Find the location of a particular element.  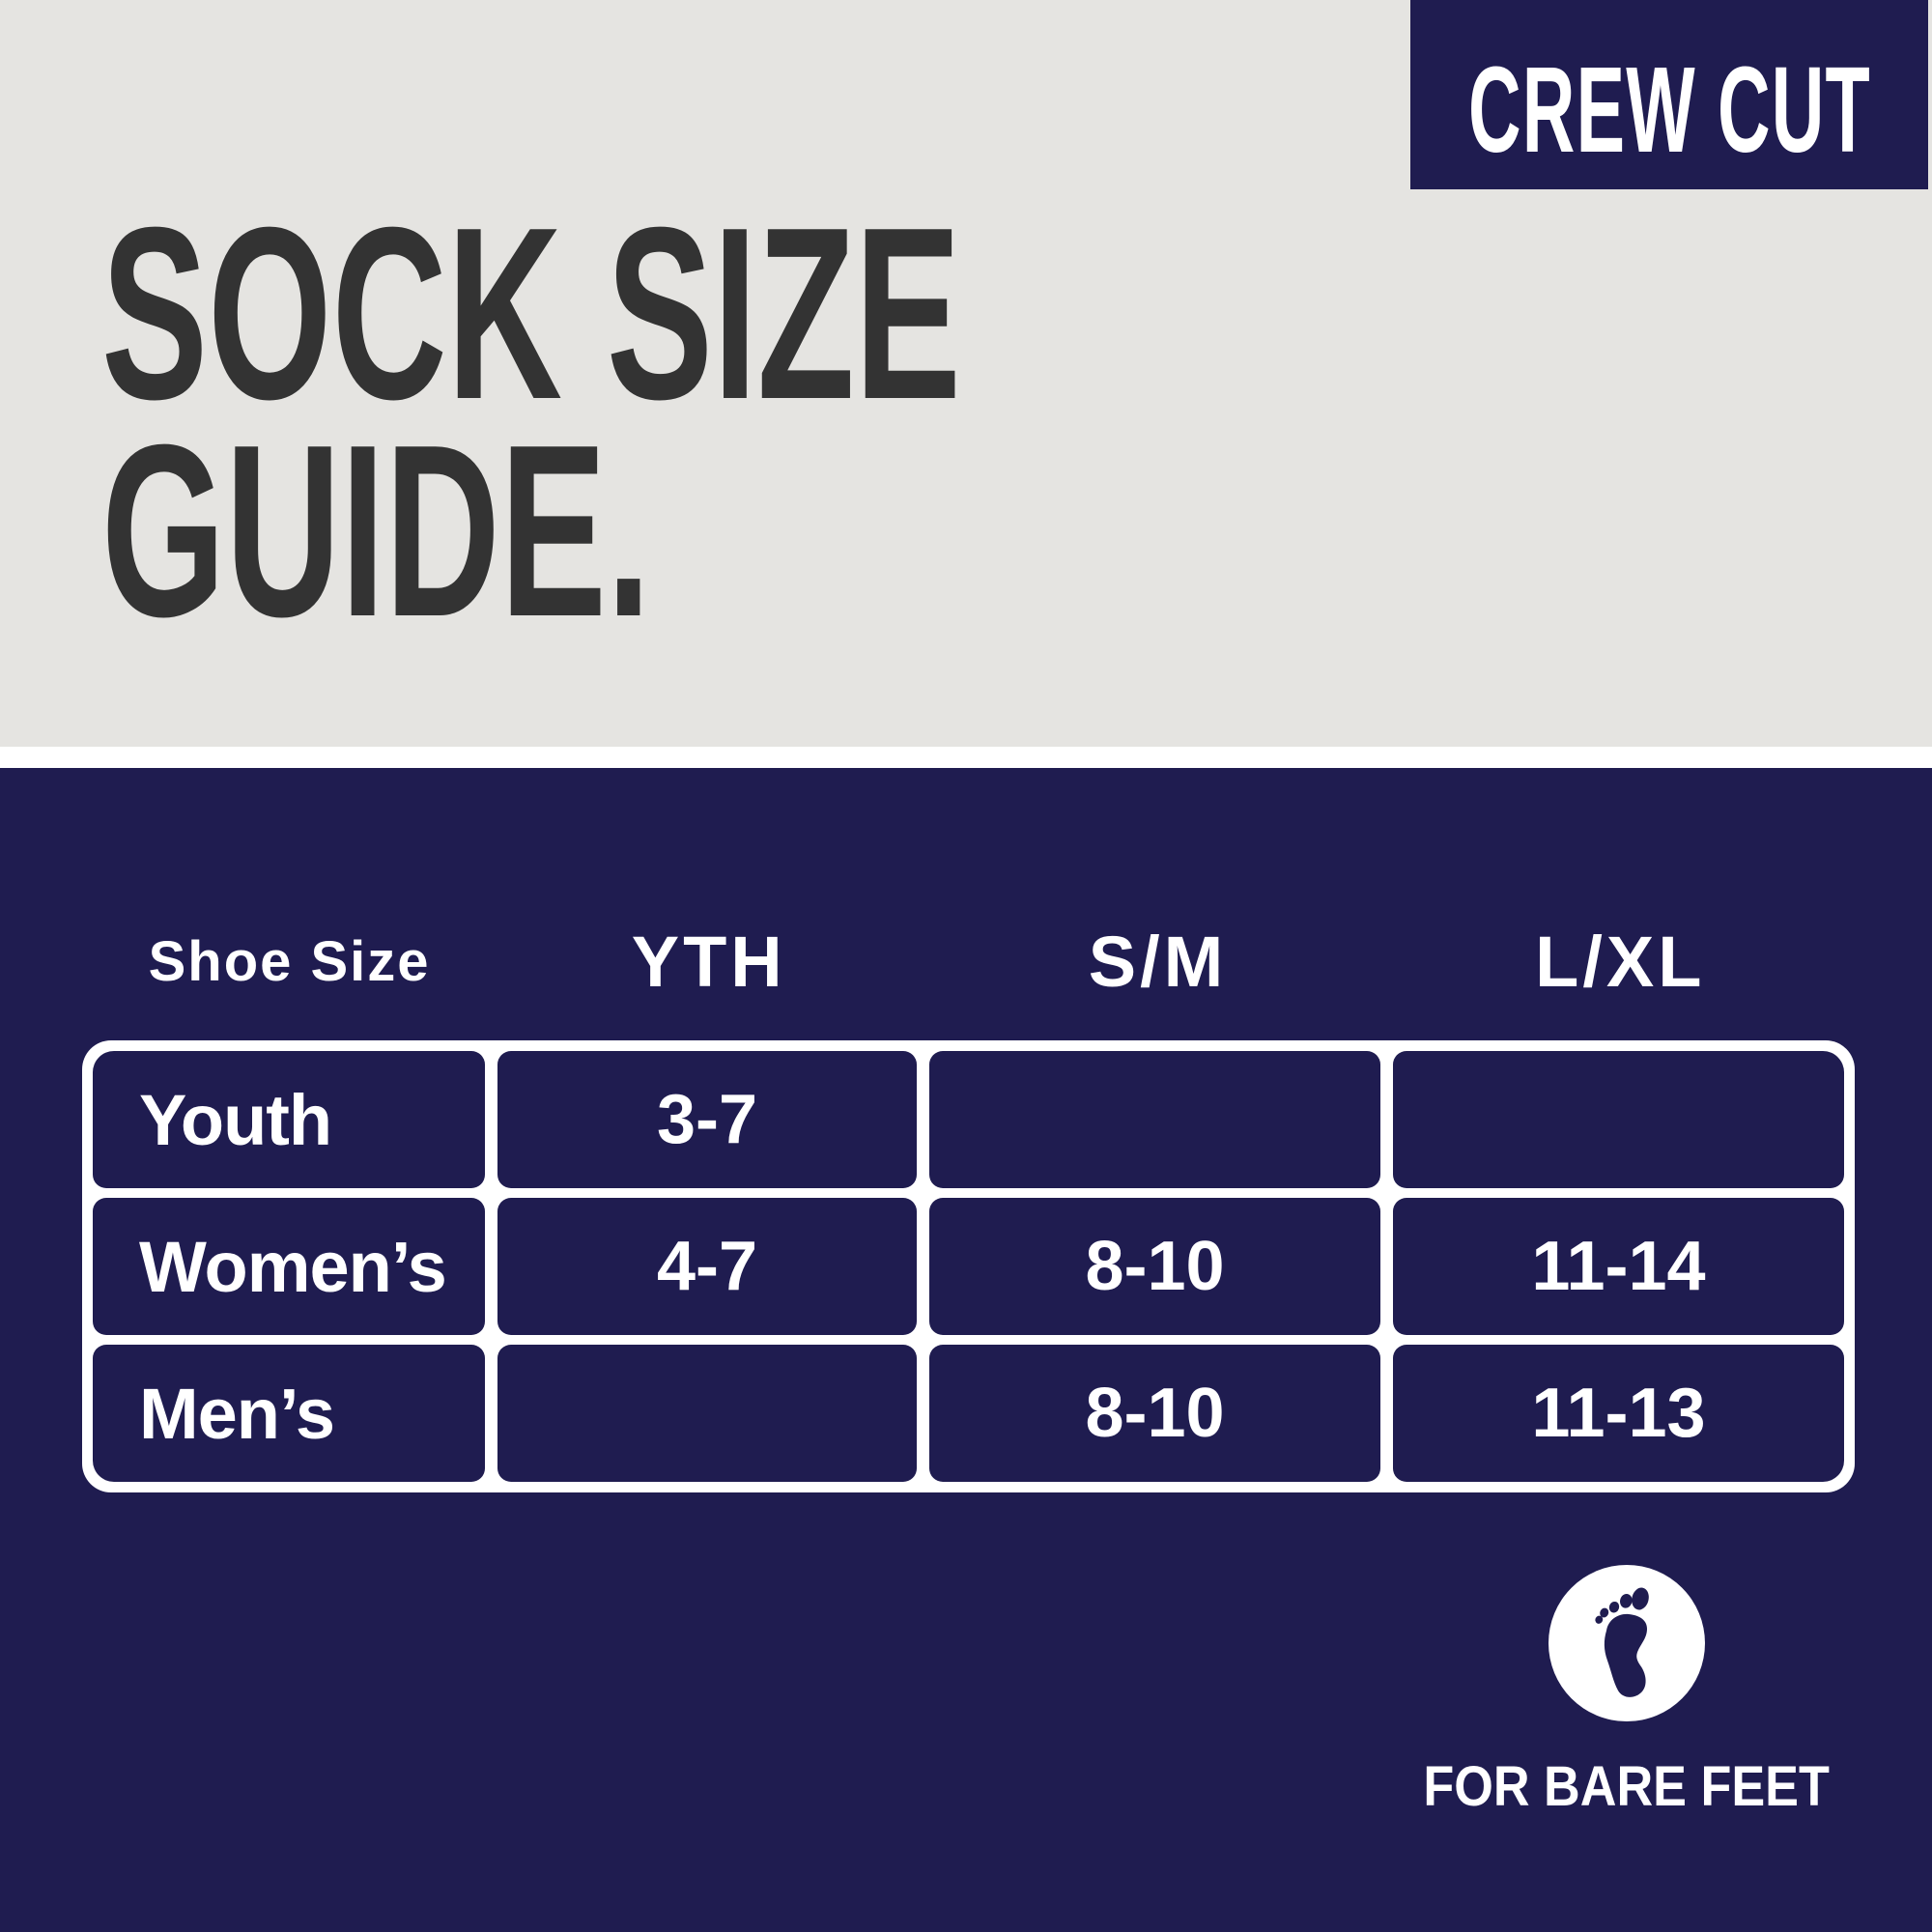

table-row-womens: Women’s 4-7 8-10 11-14 is located at coordinates (968, 1266).